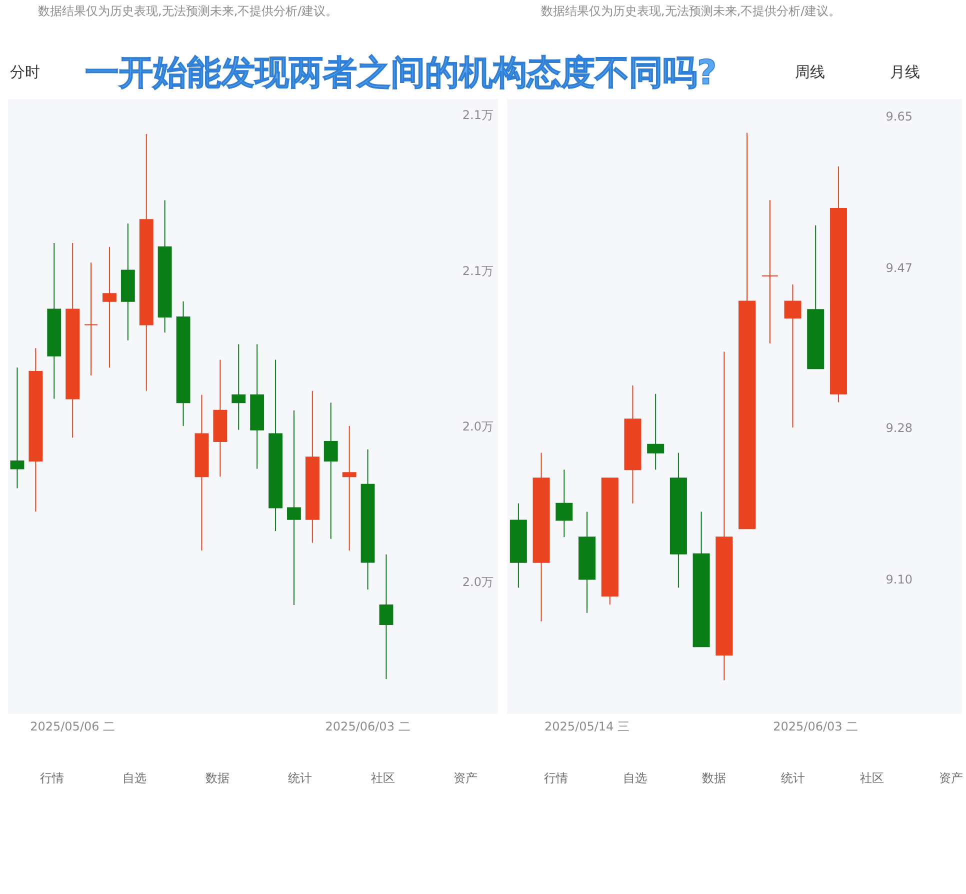 The image size is (966, 894). Describe the element at coordinates (401, 73) in the screenshot. I see `chart-title: 一开始能发现两者之间的机构态度不同吗?` at that location.